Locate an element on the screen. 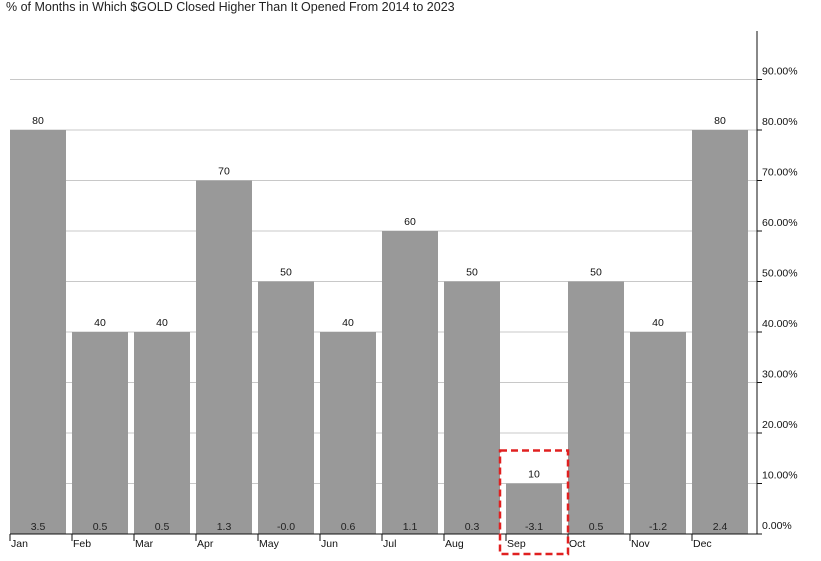 The width and height of the screenshot is (821, 561). highlight-box-sep is located at coordinates (534, 502).